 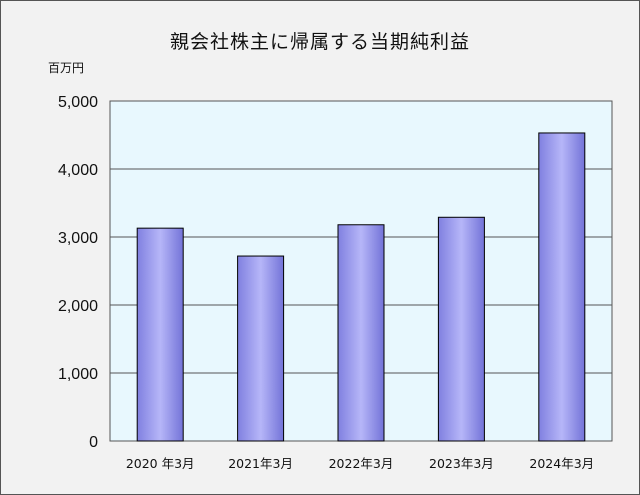 I want to click on y-tick-label: 5,000, so click(x=78, y=102).